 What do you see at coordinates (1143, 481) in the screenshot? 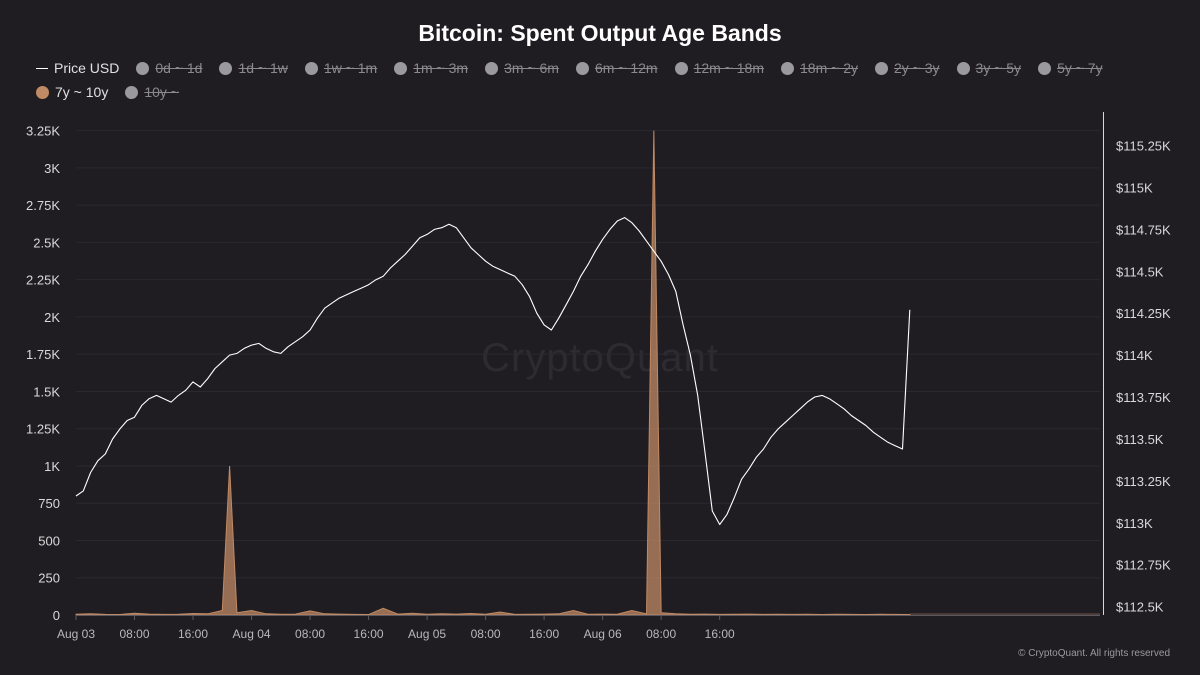
I see `y-right-tick-label: $113.25K` at bounding box center [1143, 481].